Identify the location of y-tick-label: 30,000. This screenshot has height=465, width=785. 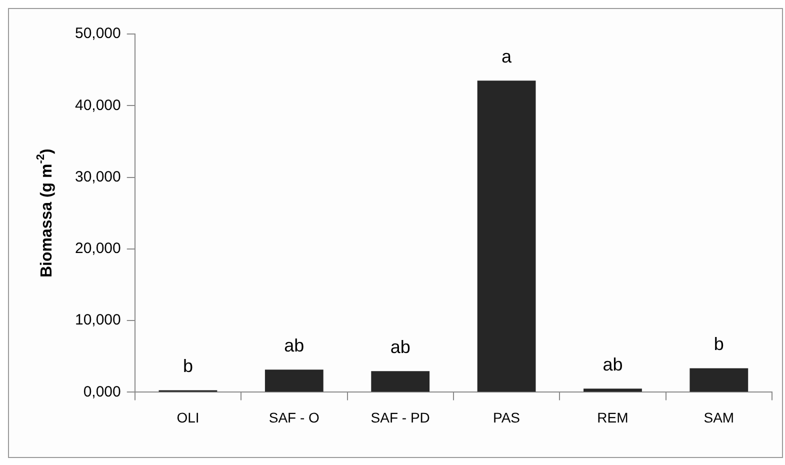
(97, 177).